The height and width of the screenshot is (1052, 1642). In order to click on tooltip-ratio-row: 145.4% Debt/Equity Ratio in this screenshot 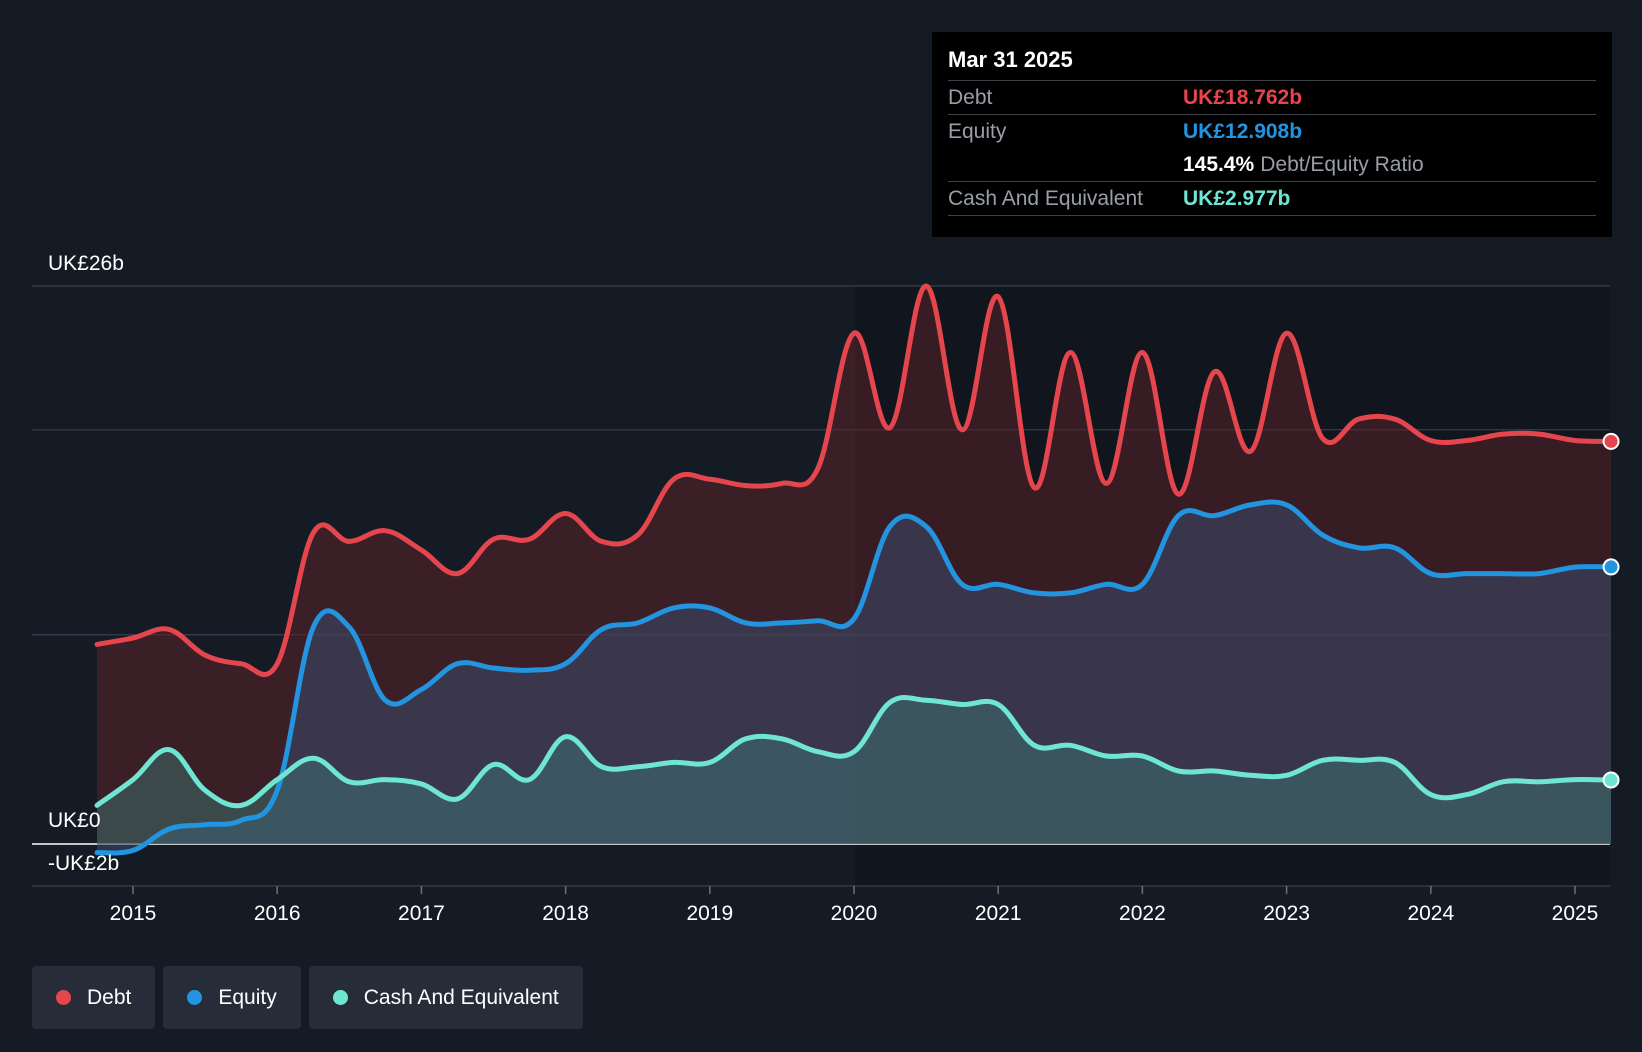, I will do `click(1272, 164)`.